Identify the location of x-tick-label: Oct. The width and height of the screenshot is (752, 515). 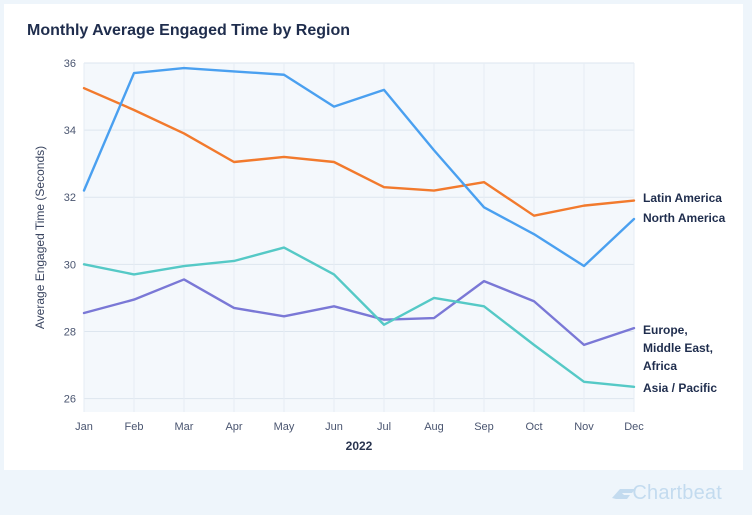
(533, 427).